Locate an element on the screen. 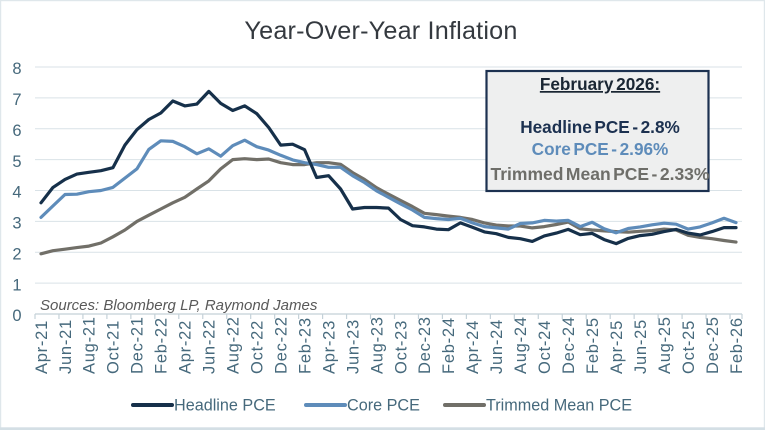  svg-text: Apr-22 is located at coordinates (186, 347).